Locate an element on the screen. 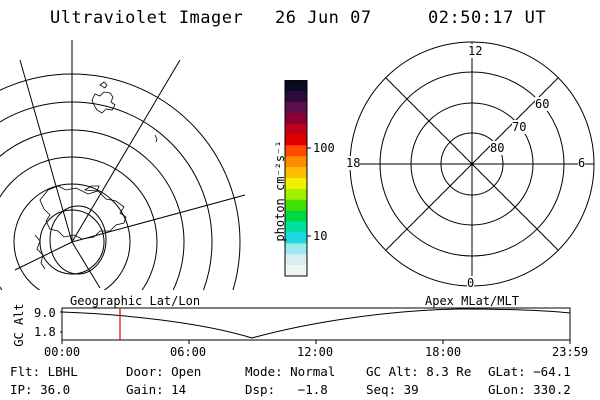 The width and height of the screenshot is (600, 400). strip-xtick-2359: 23:59 is located at coordinates (570, 352).